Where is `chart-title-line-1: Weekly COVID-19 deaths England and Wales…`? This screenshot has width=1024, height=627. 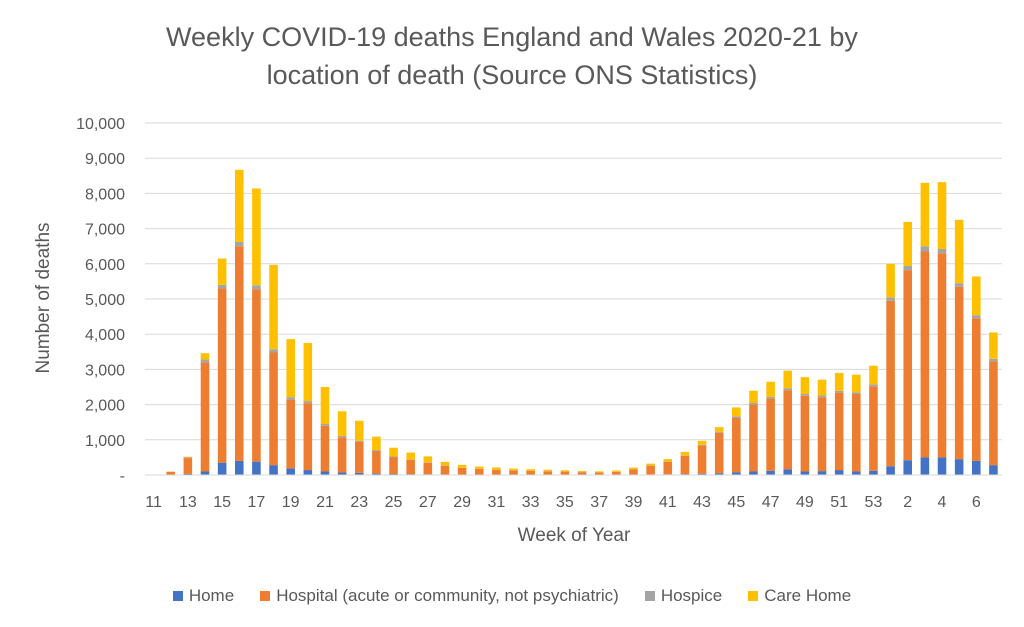 chart-title-line-1: Weekly COVID-19 deaths England and Wales… is located at coordinates (512, 37).